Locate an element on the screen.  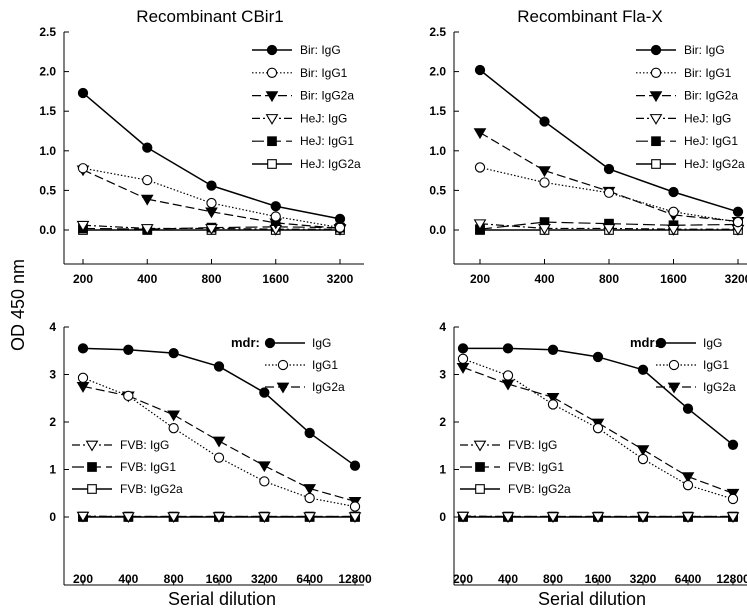
y-tick-label: 1 is located at coordinates (442, 470).